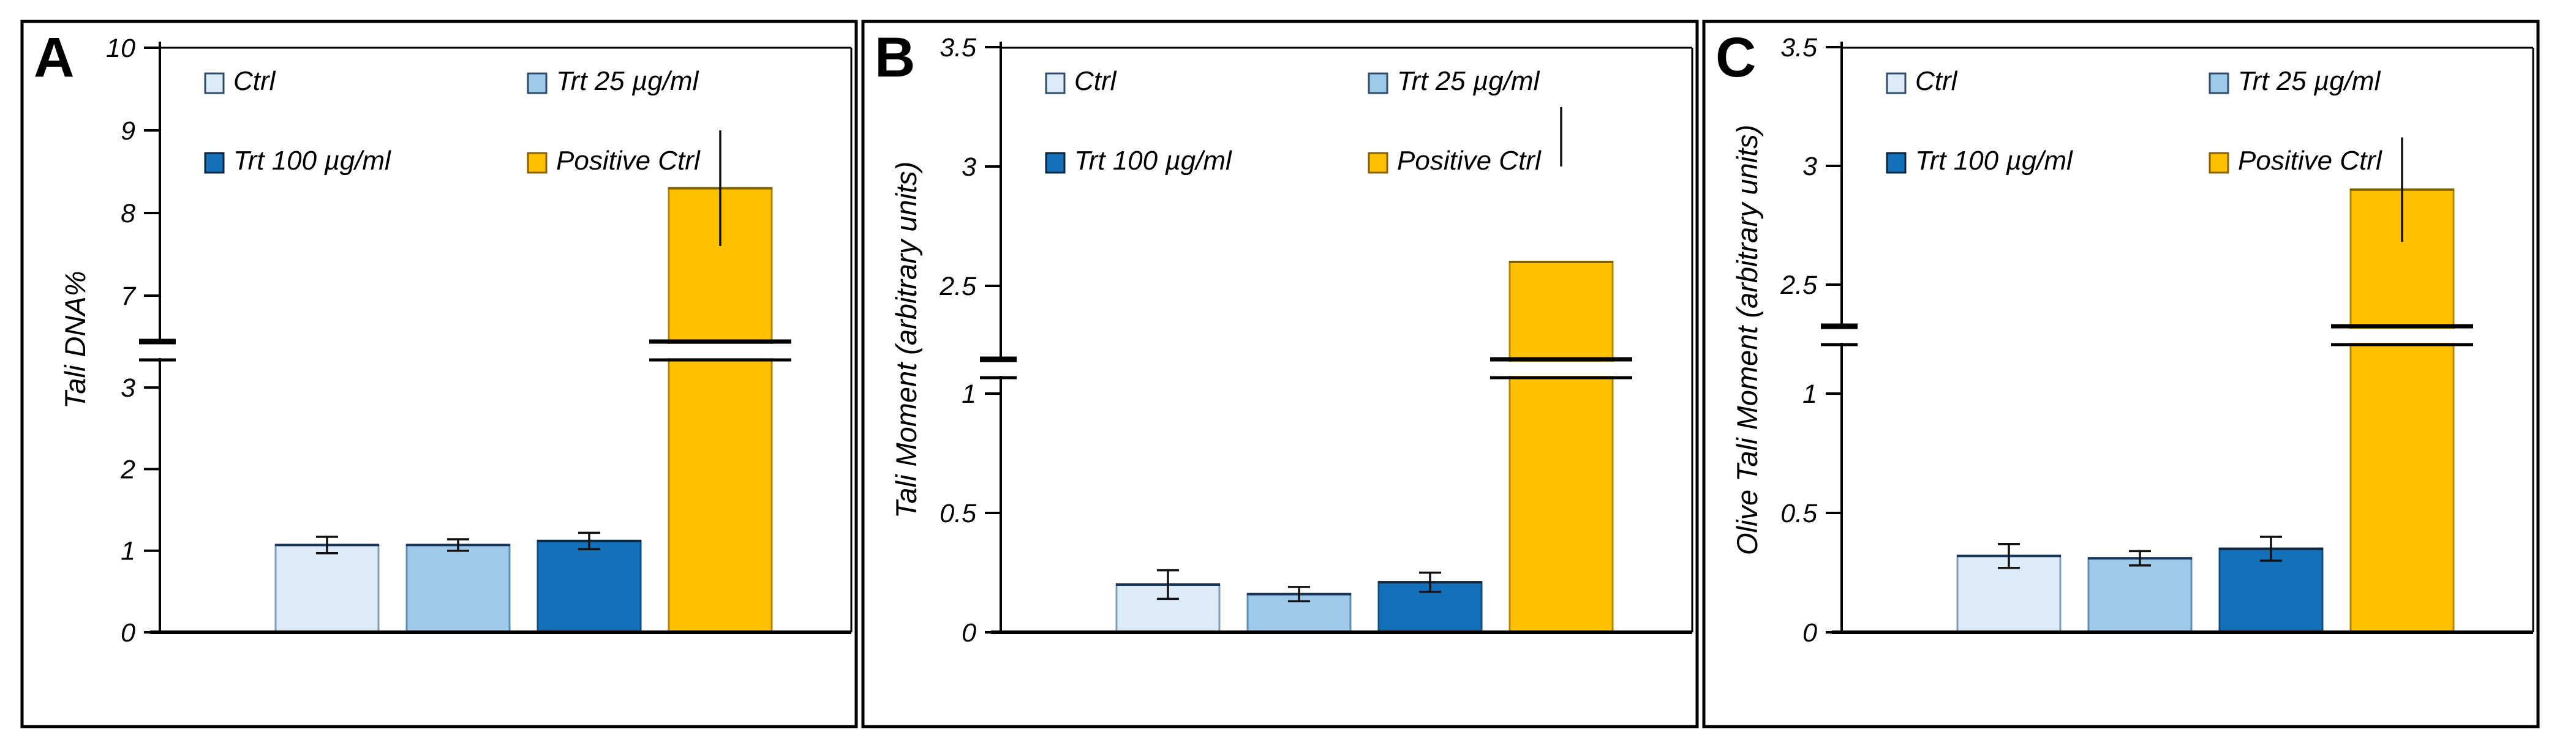  Describe the element at coordinates (120, 48) in the screenshot. I see `y-tick-label: 10` at that location.